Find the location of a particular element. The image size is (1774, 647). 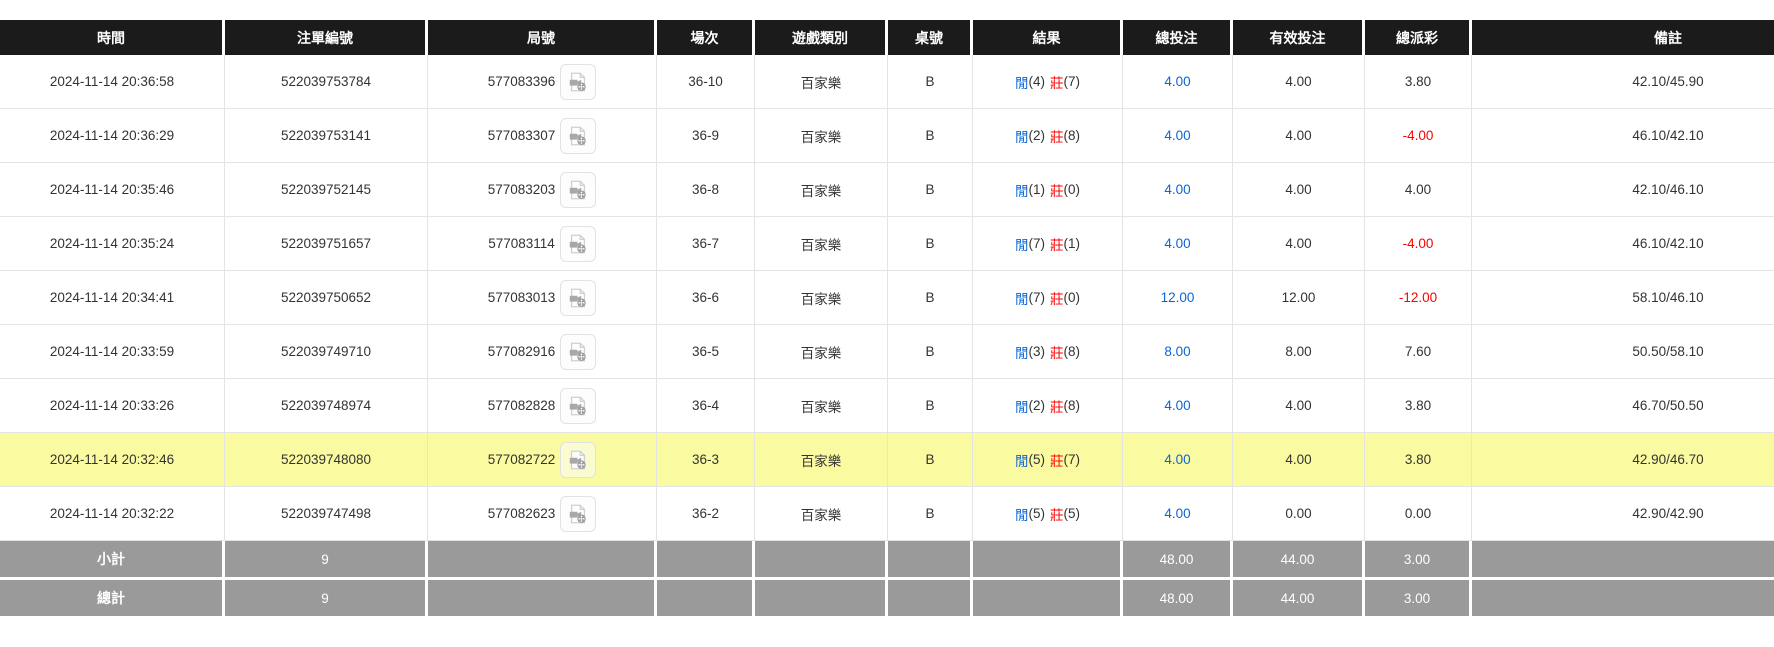

summary-bet-count: 9 is located at coordinates (326, 598).